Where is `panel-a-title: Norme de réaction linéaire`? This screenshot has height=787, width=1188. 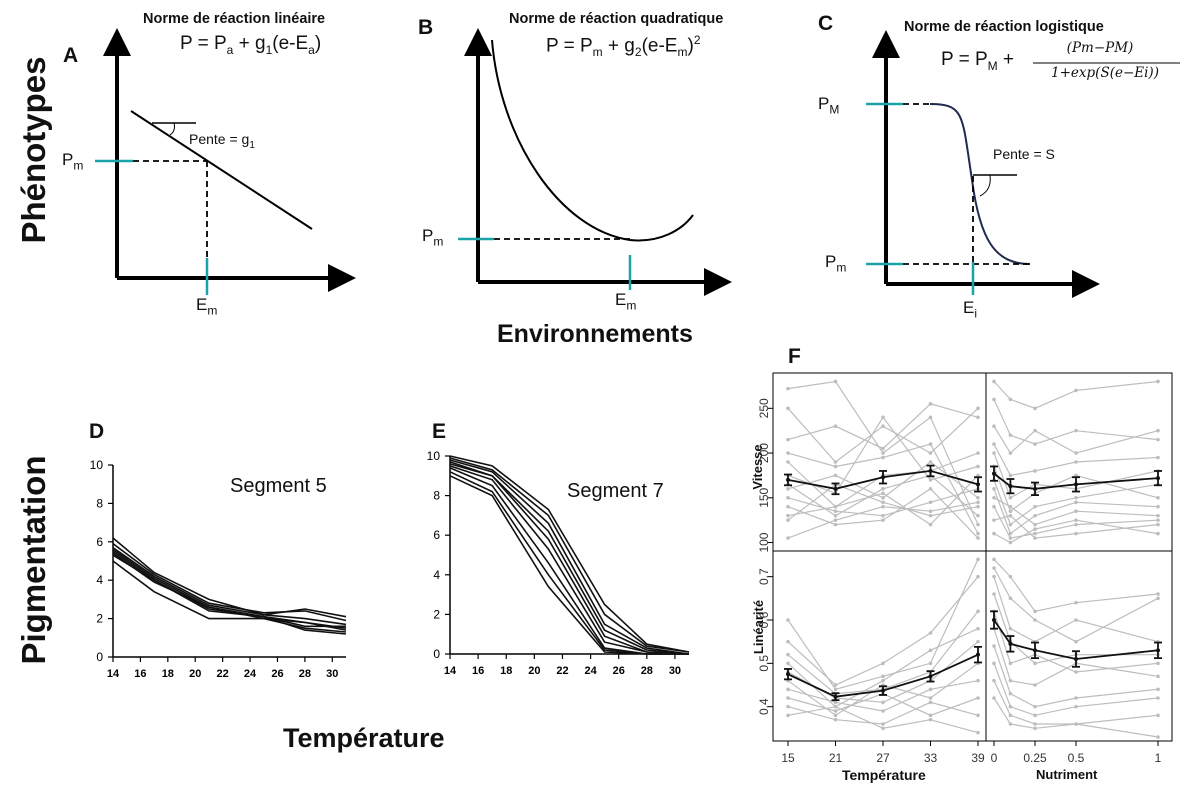 panel-a-title: Norme de réaction linéaire is located at coordinates (234, 19).